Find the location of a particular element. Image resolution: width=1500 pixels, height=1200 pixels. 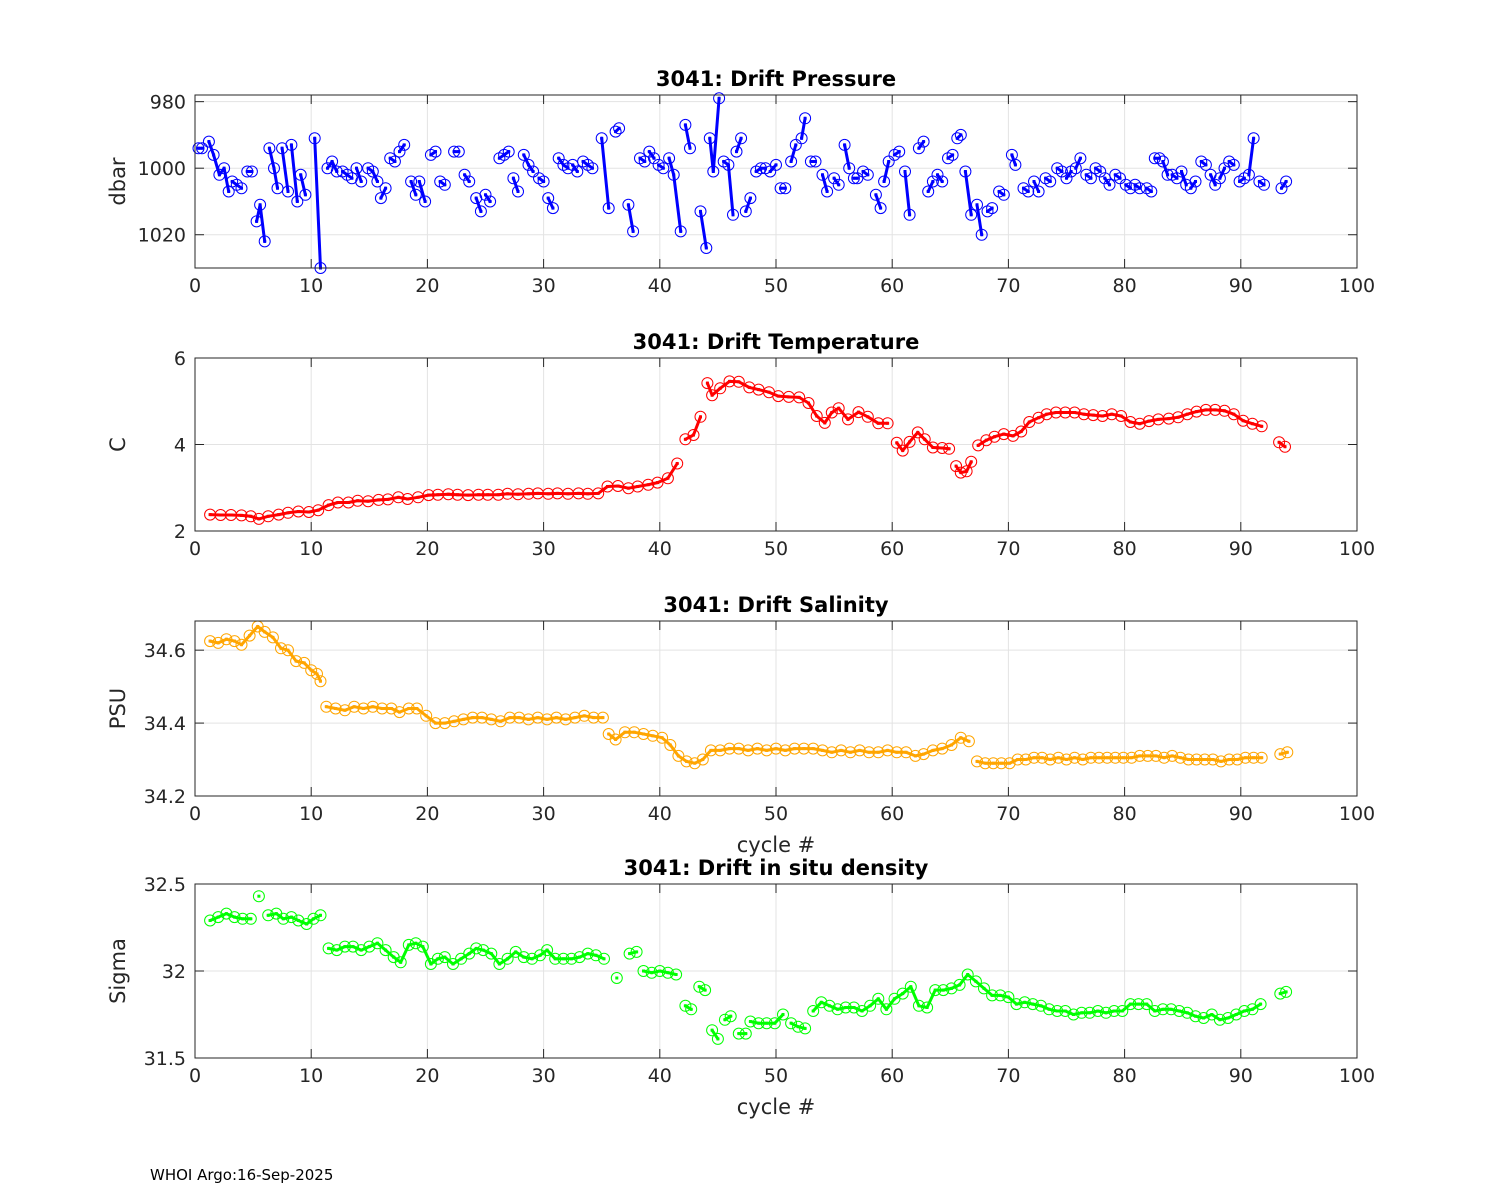

x-tick-label: 50 is located at coordinates (776, 814).